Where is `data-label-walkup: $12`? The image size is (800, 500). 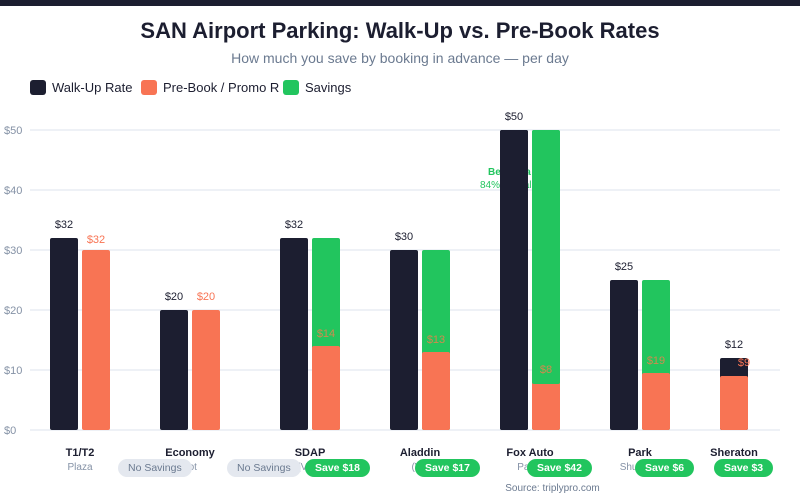
data-label-walkup: $12 is located at coordinates (734, 345).